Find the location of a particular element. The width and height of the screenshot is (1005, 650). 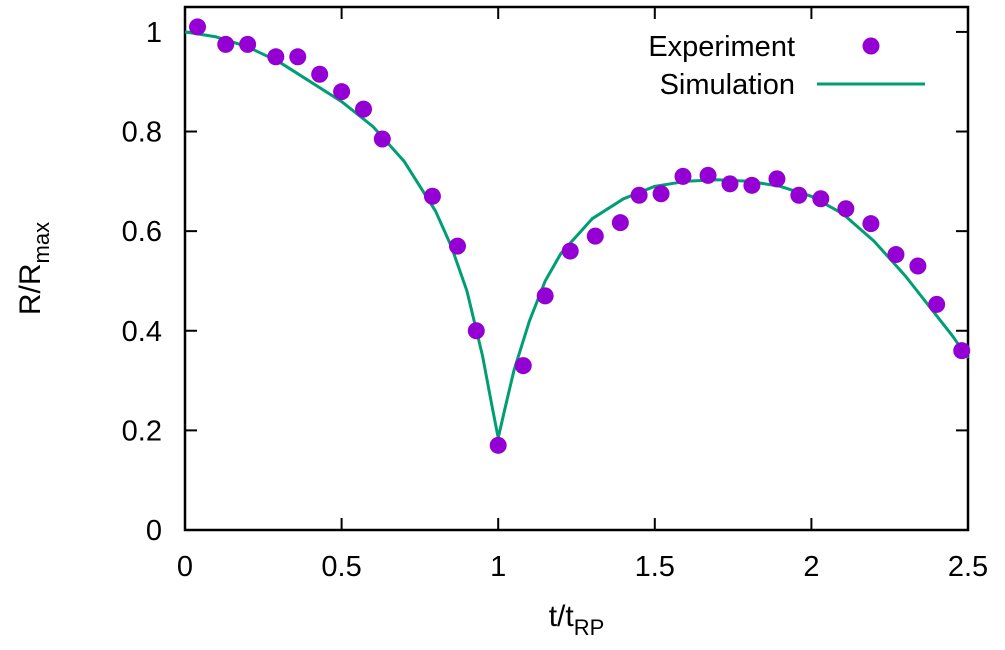

y-tick-label: 0.6 is located at coordinates (142, 232).